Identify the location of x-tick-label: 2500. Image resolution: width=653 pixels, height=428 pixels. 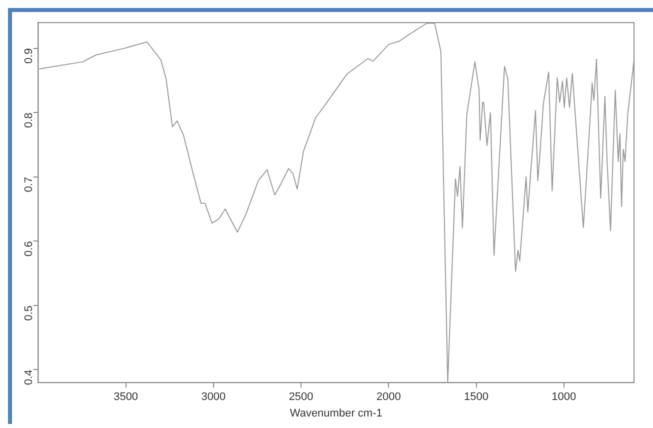
(301, 397).